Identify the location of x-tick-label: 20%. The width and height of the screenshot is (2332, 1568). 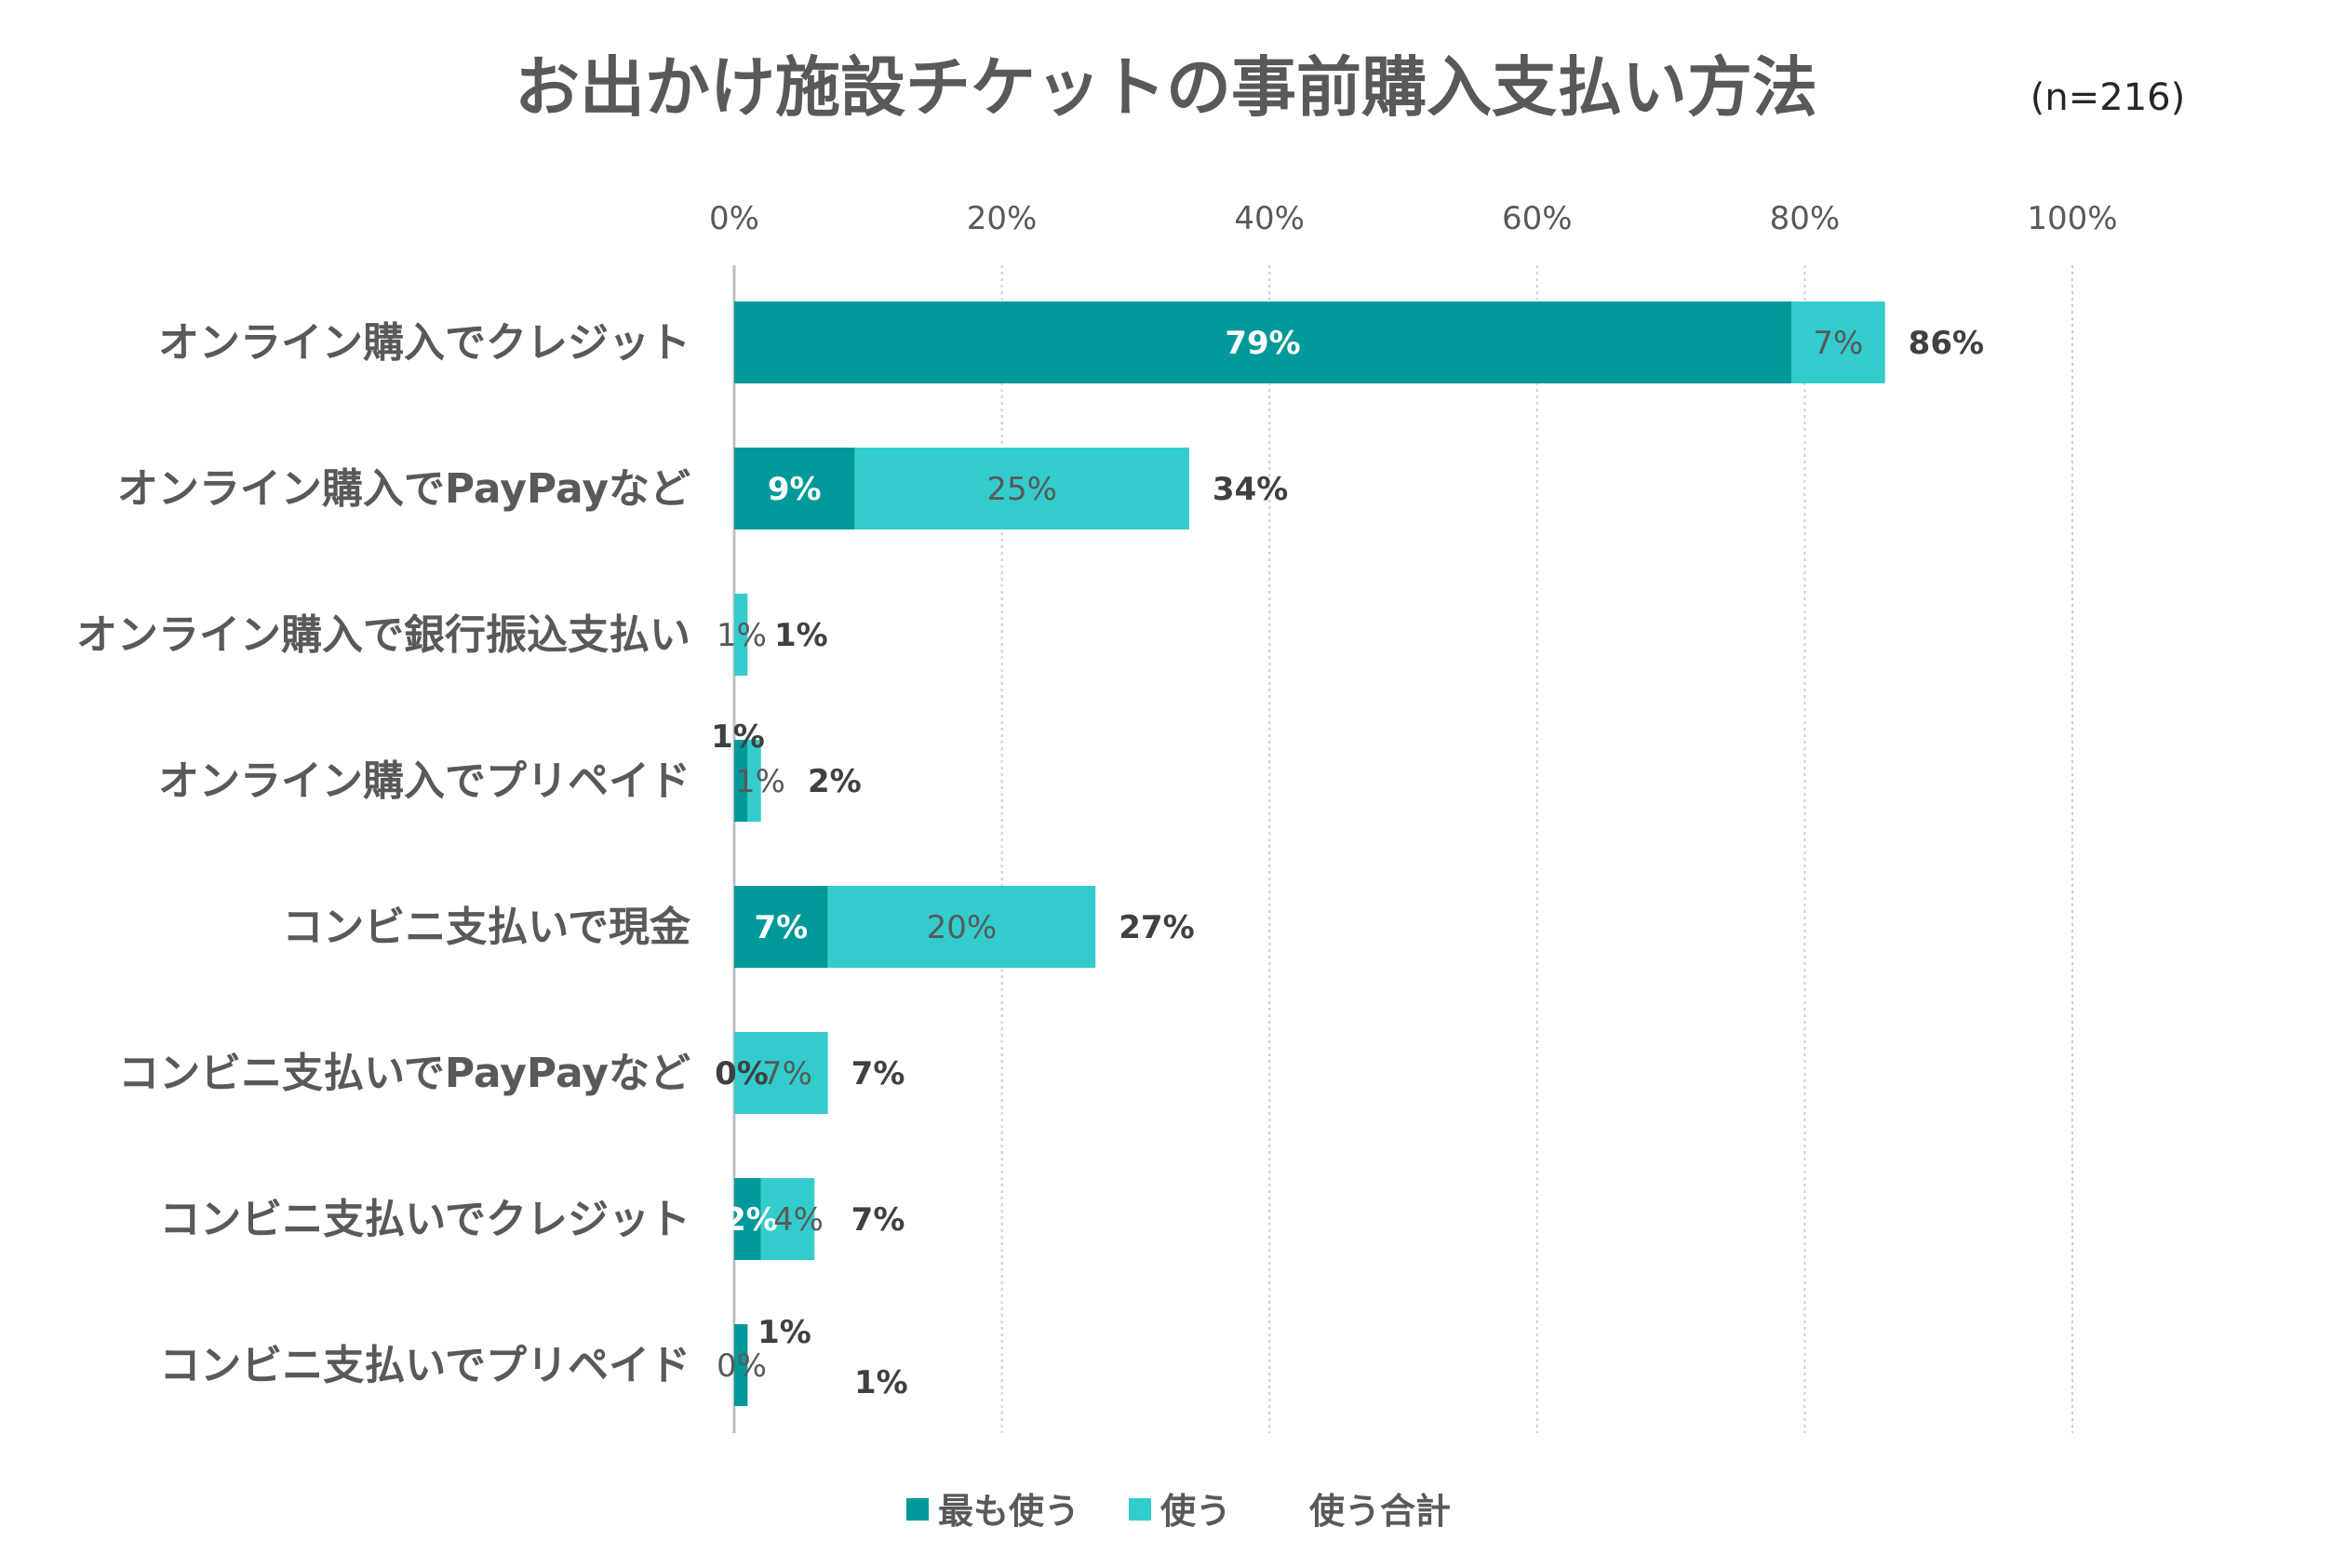
(1002, 218).